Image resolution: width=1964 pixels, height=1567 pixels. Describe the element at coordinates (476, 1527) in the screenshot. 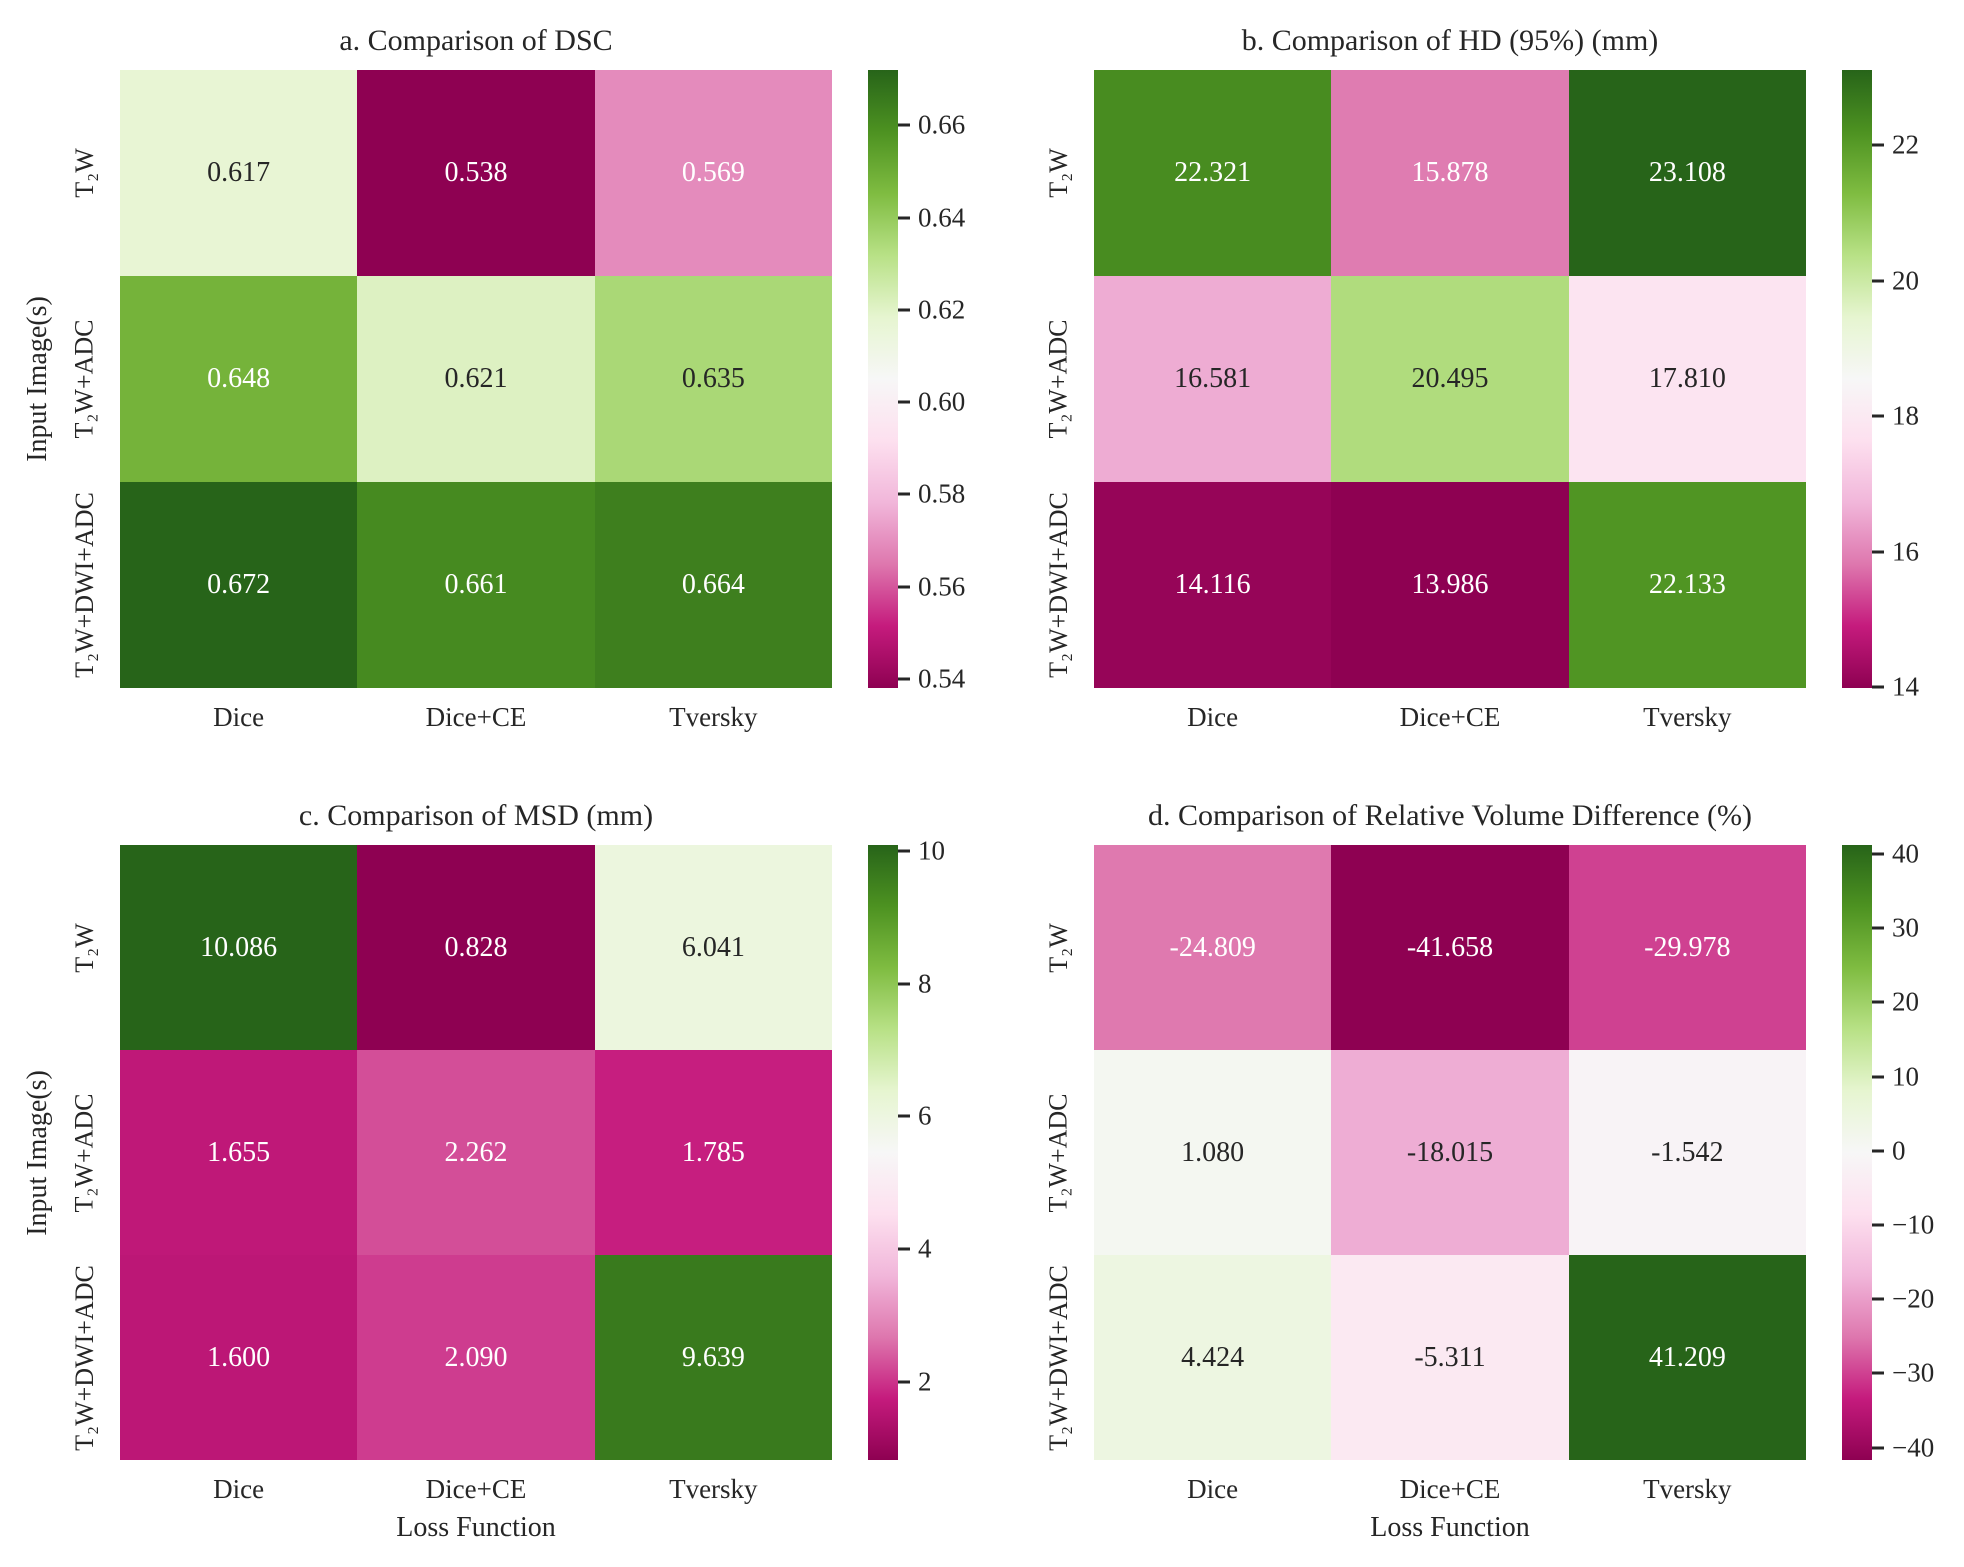

I see `x-axis-label: Loss Function` at that location.